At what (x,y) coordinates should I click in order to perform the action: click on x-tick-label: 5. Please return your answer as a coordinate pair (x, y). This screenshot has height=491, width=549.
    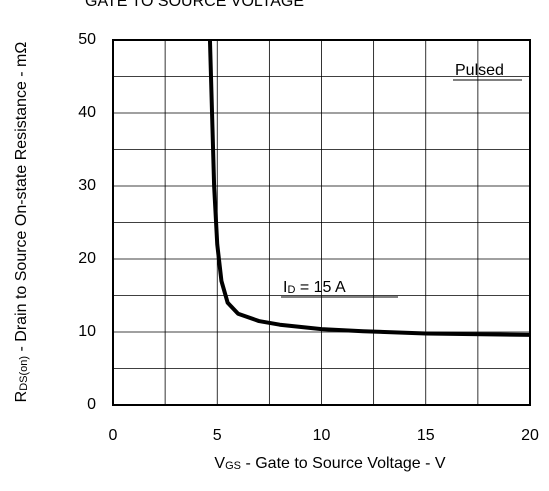
    Looking at the image, I should click on (217, 435).